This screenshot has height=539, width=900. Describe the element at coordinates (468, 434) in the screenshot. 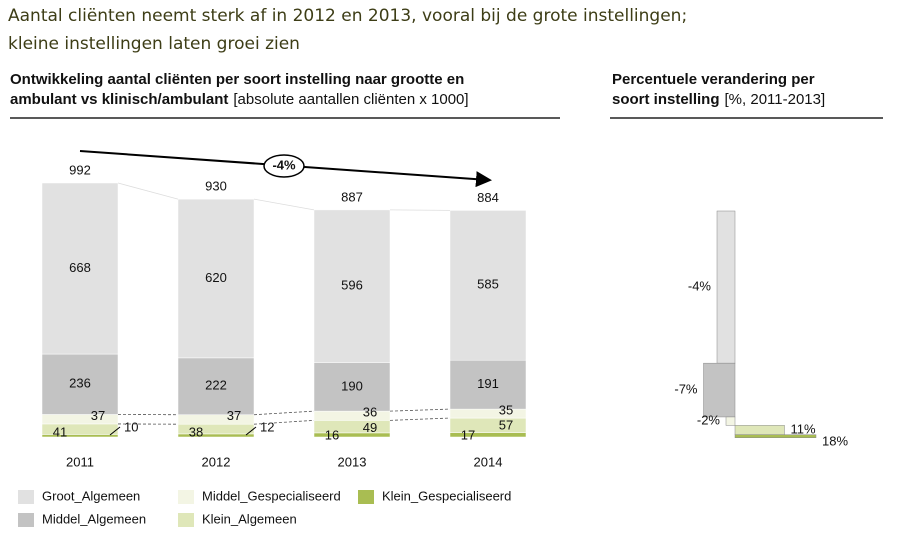

I see `value-label: 17` at that location.